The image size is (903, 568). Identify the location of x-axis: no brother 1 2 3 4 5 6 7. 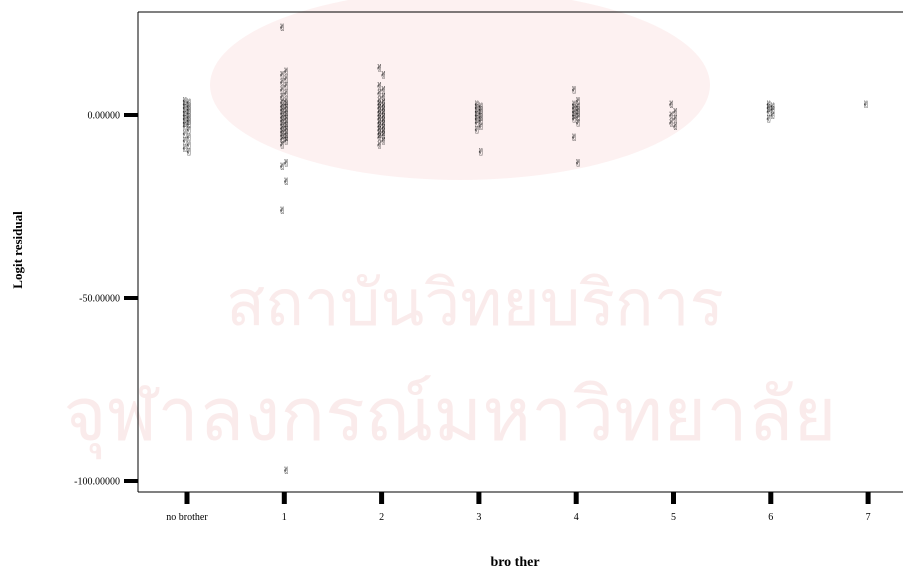
(518, 507).